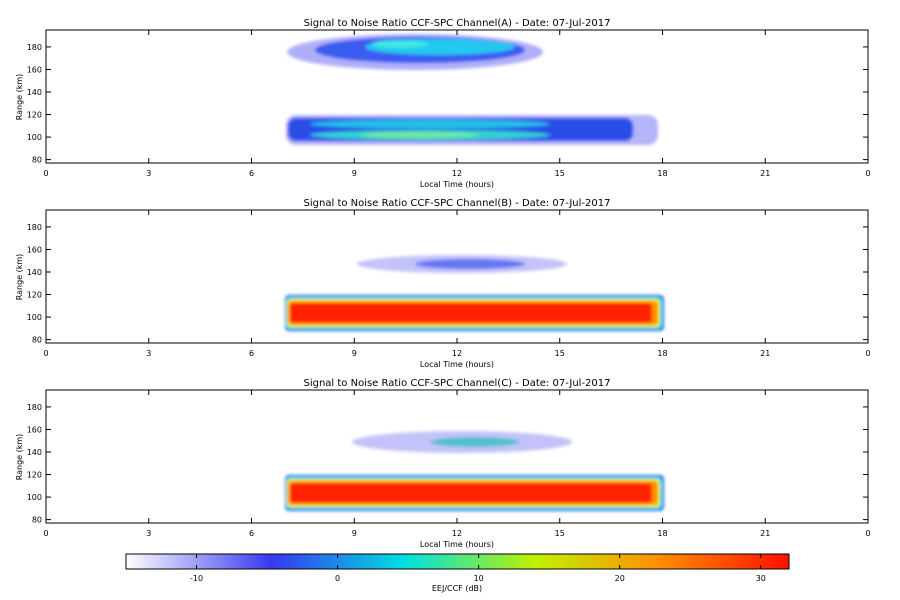 The height and width of the screenshot is (600, 900). I want to click on panel-b-ytick-label: 140, so click(34, 272).